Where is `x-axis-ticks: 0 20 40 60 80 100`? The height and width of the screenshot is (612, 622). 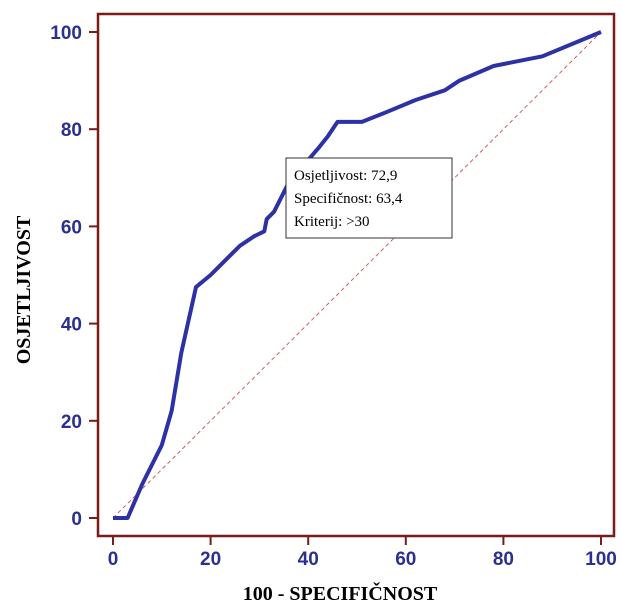 x-axis-ticks: 0 20 40 60 80 100 is located at coordinates (362, 553).